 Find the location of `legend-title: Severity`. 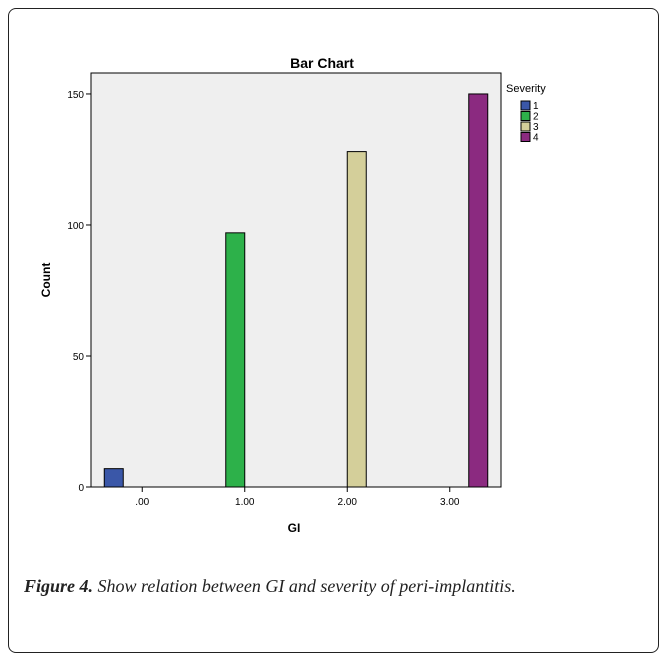

legend-title: Severity is located at coordinates (526, 89).